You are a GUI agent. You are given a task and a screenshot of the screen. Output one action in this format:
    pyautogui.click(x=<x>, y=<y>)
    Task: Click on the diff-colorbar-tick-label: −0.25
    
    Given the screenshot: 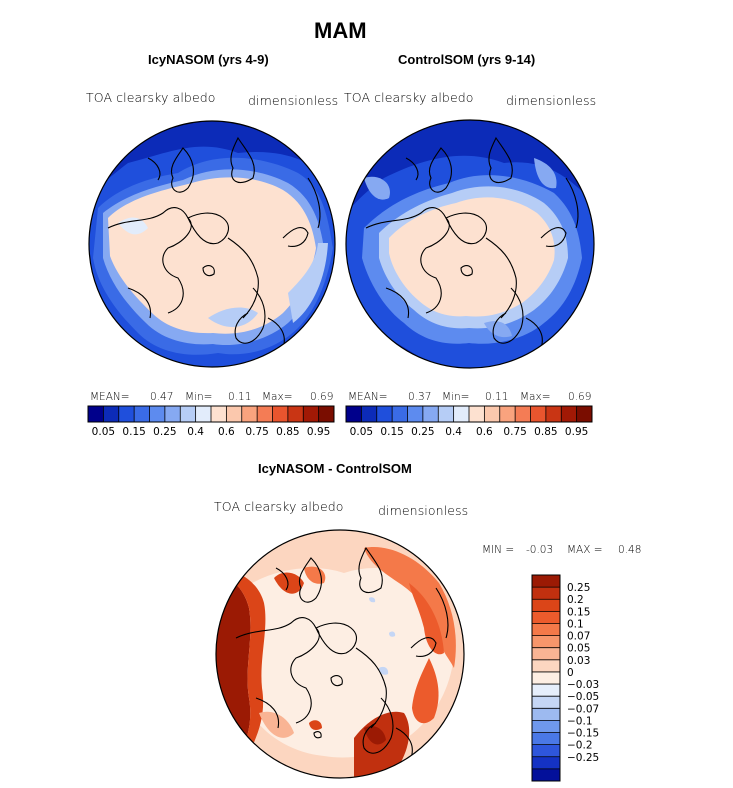 What is the action you would take?
    pyautogui.click(x=583, y=758)
    